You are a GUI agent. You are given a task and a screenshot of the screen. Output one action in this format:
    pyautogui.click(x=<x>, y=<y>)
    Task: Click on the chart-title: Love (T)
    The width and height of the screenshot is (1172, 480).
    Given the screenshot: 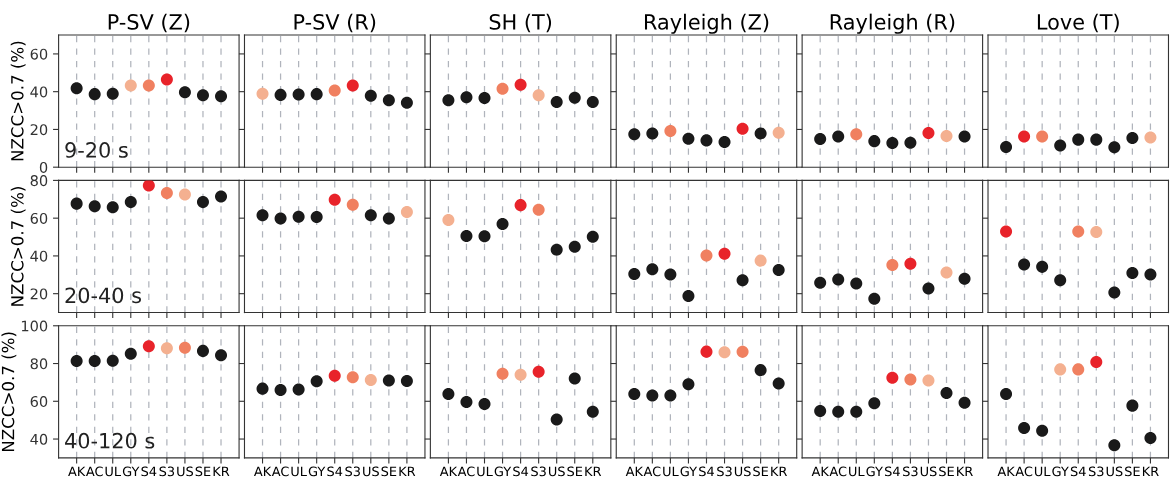 What is the action you would take?
    pyautogui.click(x=1078, y=23)
    